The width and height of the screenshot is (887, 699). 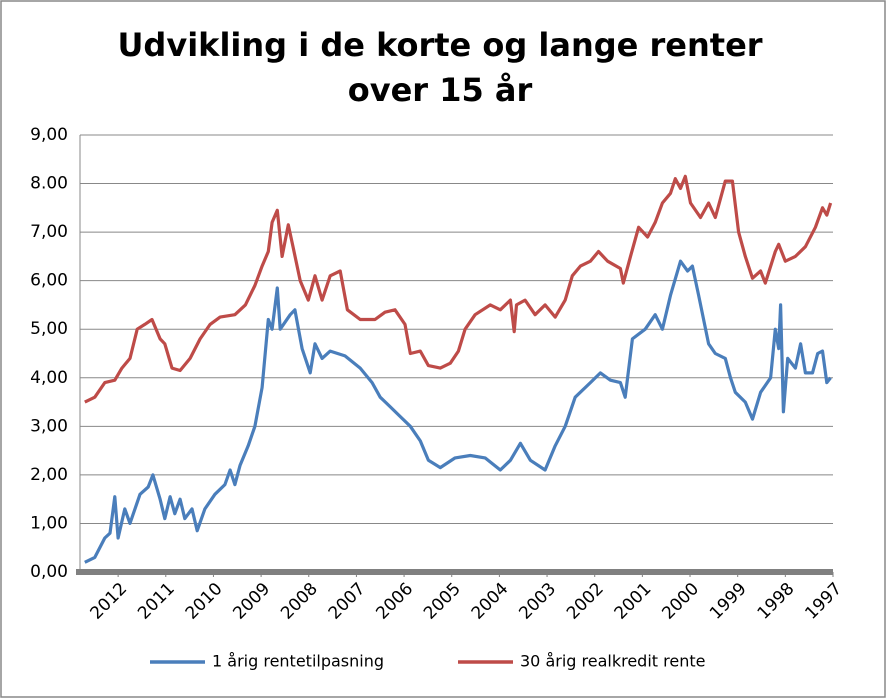 I want to click on y-tick-label: 9,00, so click(x=49, y=135).